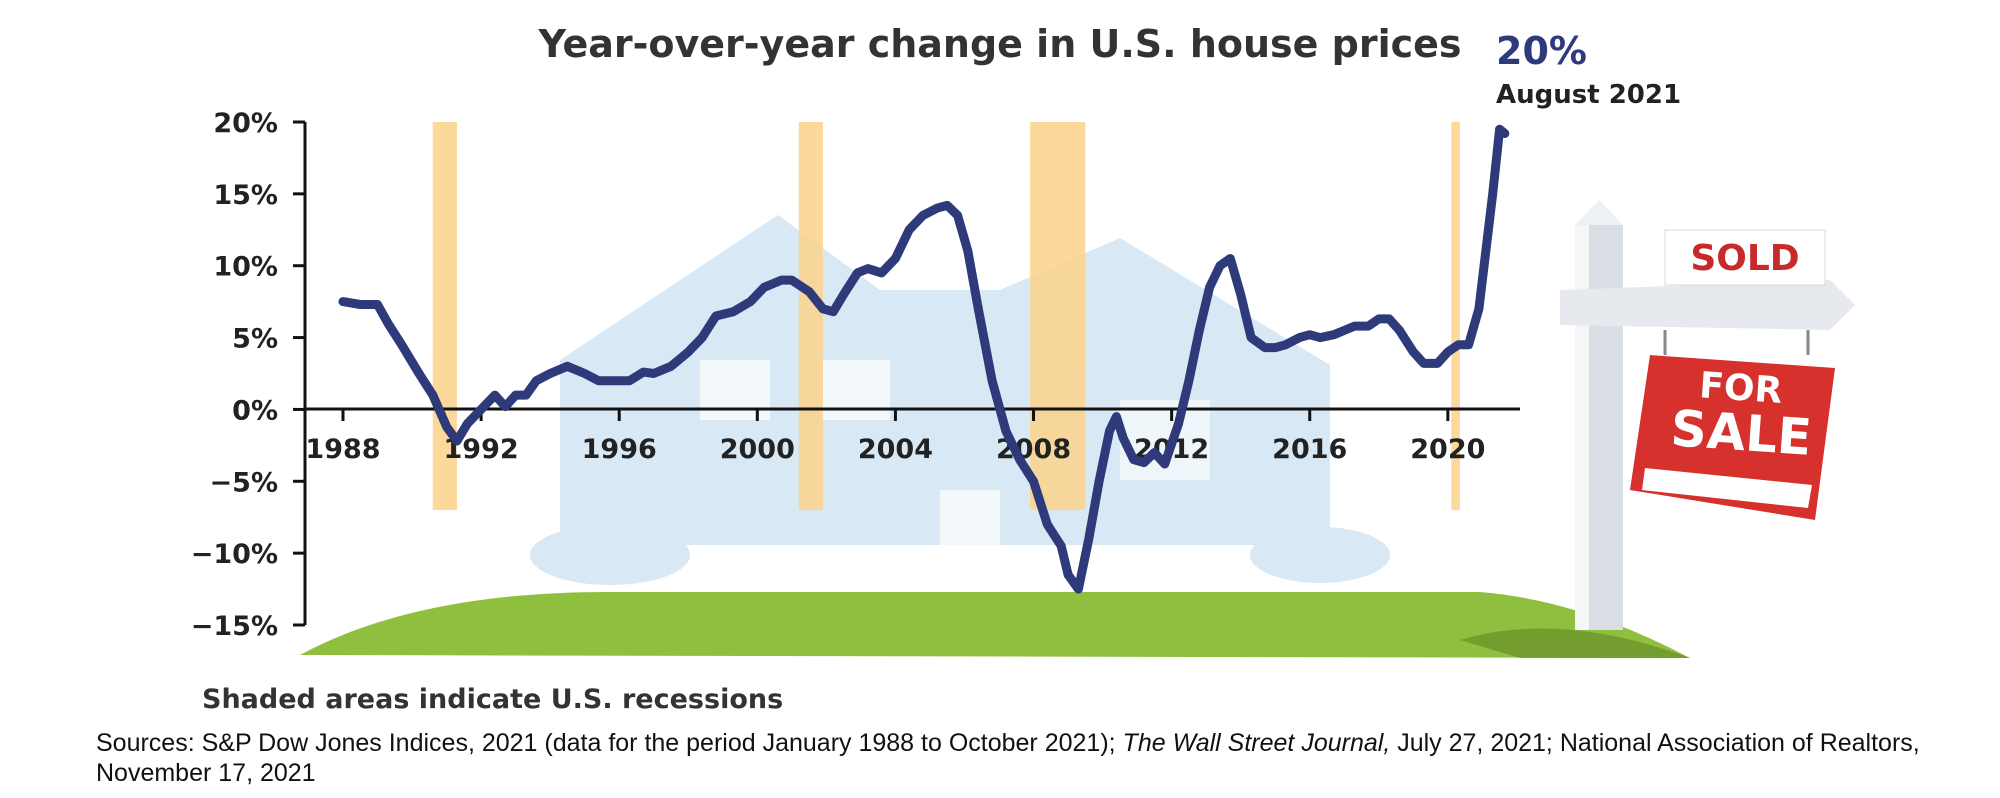  Describe the element at coordinates (1447, 449) in the screenshot. I see `x-tick-label: 2020` at that location.